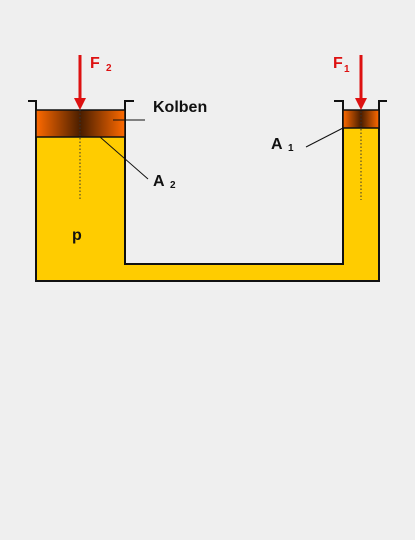 The height and width of the screenshot is (540, 415). I want to click on label-a2: A 2, so click(164, 182).